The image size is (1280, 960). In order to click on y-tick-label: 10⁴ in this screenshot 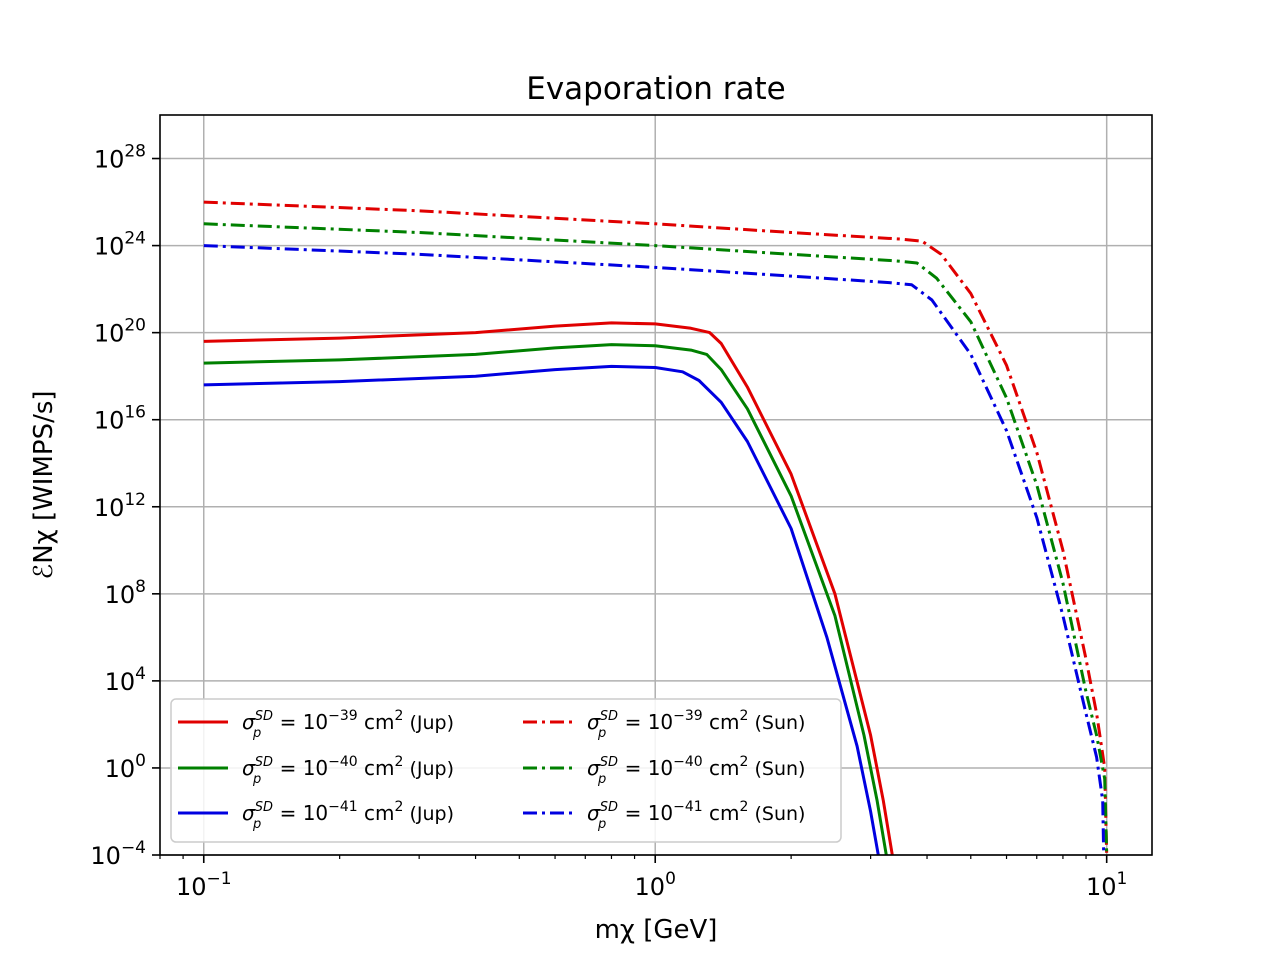, I will do `click(125, 680)`.